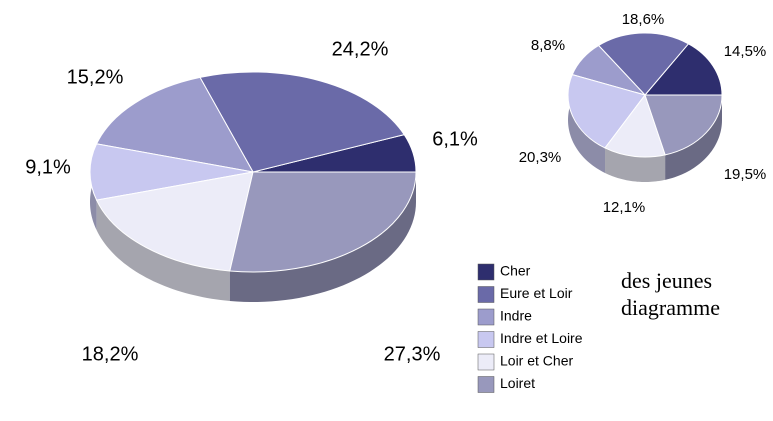  What do you see at coordinates (517, 383) in the screenshot?
I see `legend-label: Loiret` at bounding box center [517, 383].